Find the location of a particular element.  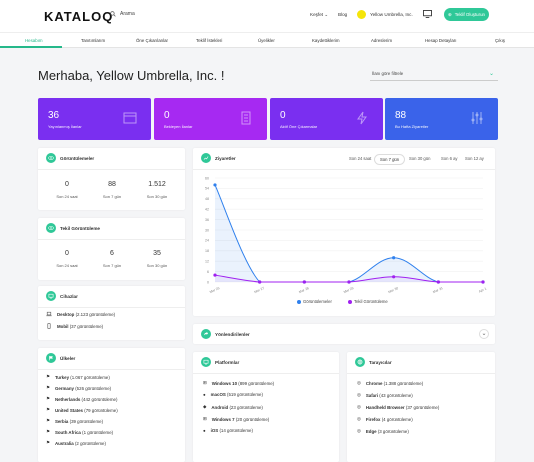

x-tick-label: Mar 30 is located at coordinates (393, 290).